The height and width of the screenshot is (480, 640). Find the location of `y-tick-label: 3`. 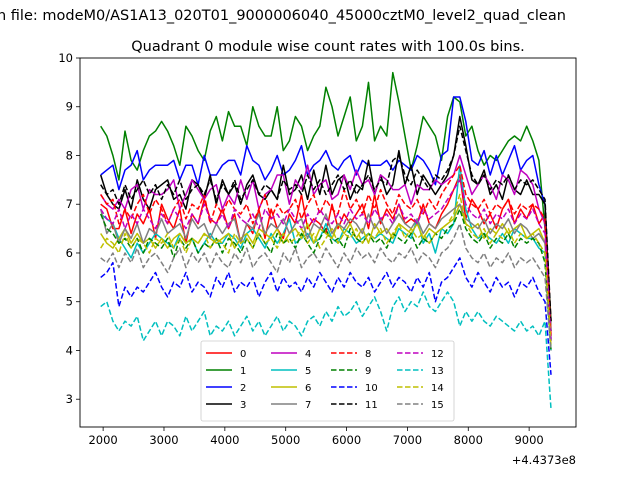

y-tick-label: 3 is located at coordinates (69, 399).